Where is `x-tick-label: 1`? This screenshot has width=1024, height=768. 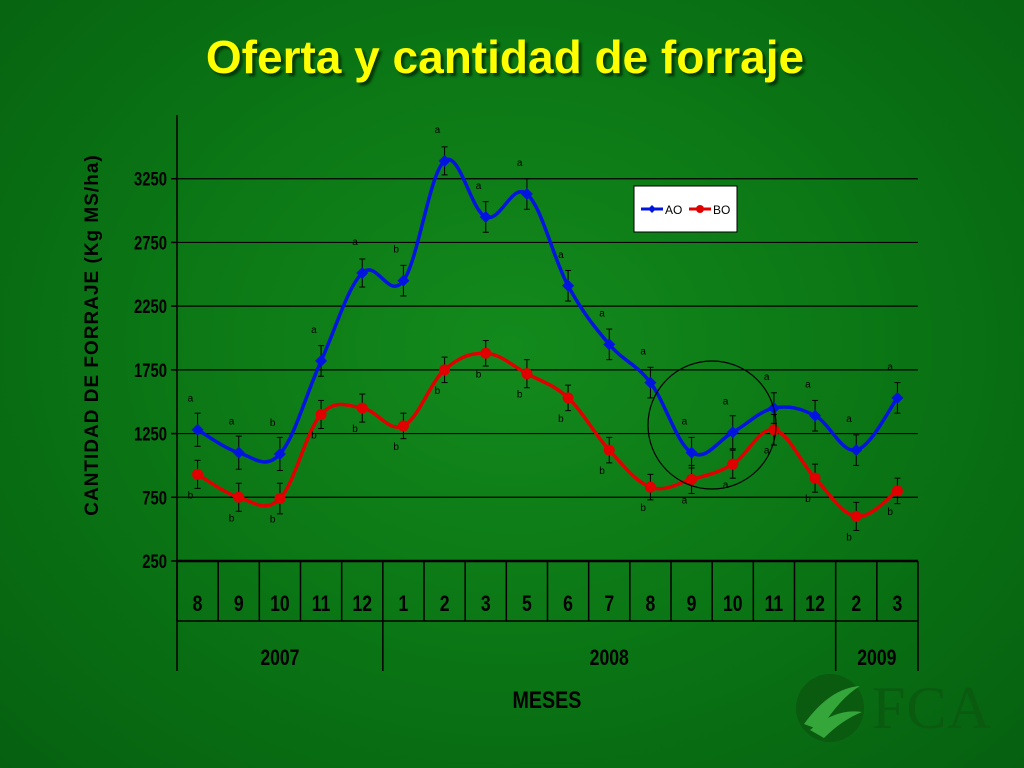 x-tick-label: 1 is located at coordinates (404, 604).